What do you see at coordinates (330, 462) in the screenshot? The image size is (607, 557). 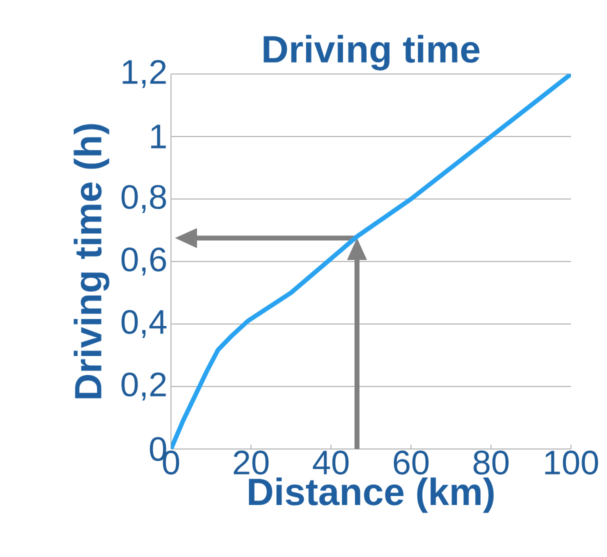 I see `x-tick-label: 40` at bounding box center [330, 462].